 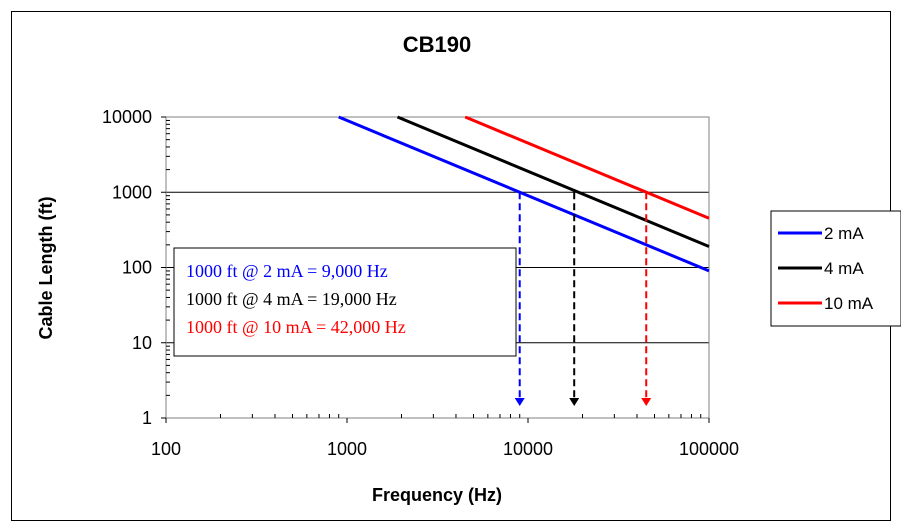 I want to click on y-tick-label-100: 100, so click(x=137, y=268).